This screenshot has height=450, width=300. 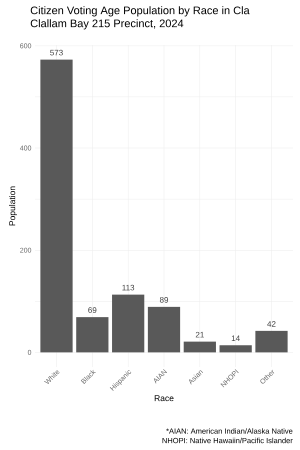 What do you see at coordinates (56, 53) in the screenshot?
I see `data-label: 573` at bounding box center [56, 53].